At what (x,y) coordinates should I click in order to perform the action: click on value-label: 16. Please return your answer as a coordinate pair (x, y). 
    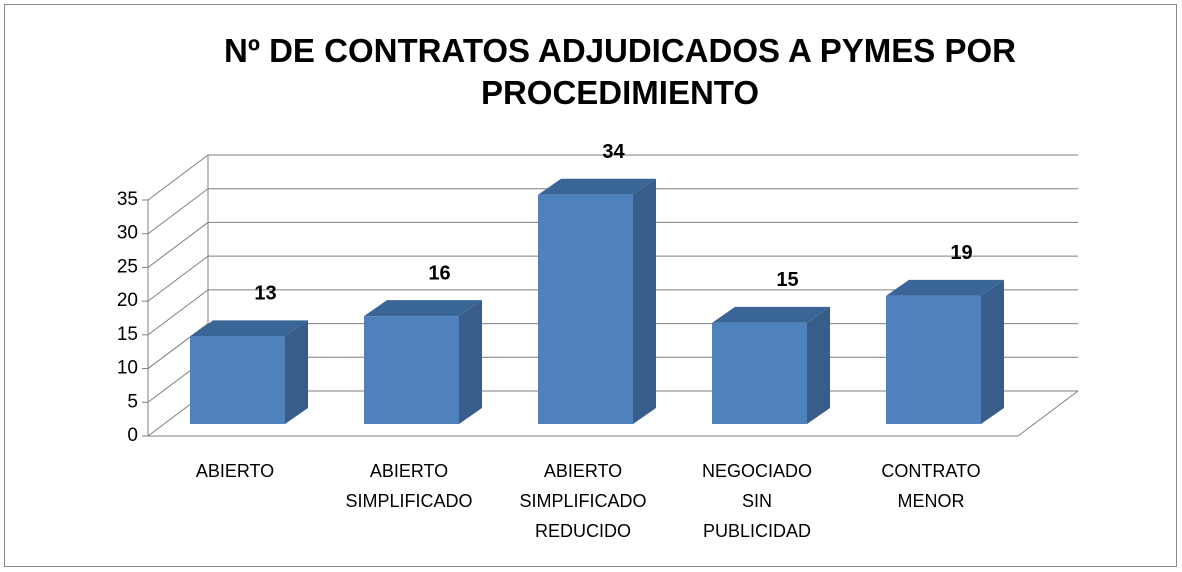
    Looking at the image, I should click on (439, 273).